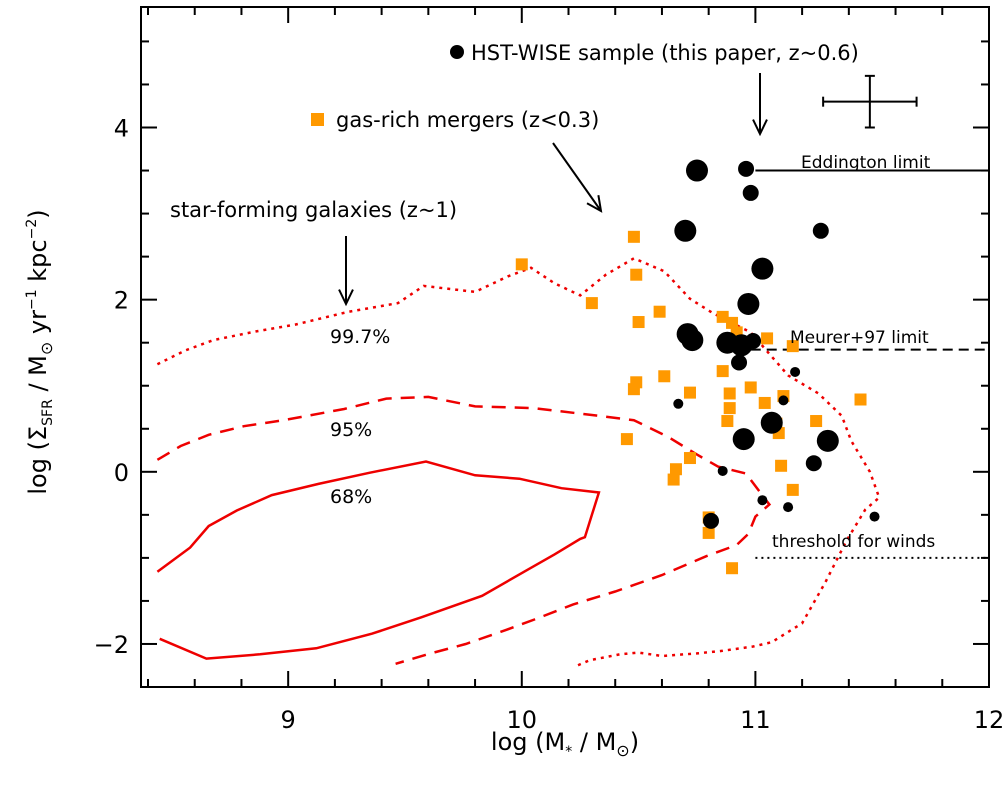 The width and height of the screenshot is (1008, 787). I want to click on contour-95-label: 95%, so click(351, 430).